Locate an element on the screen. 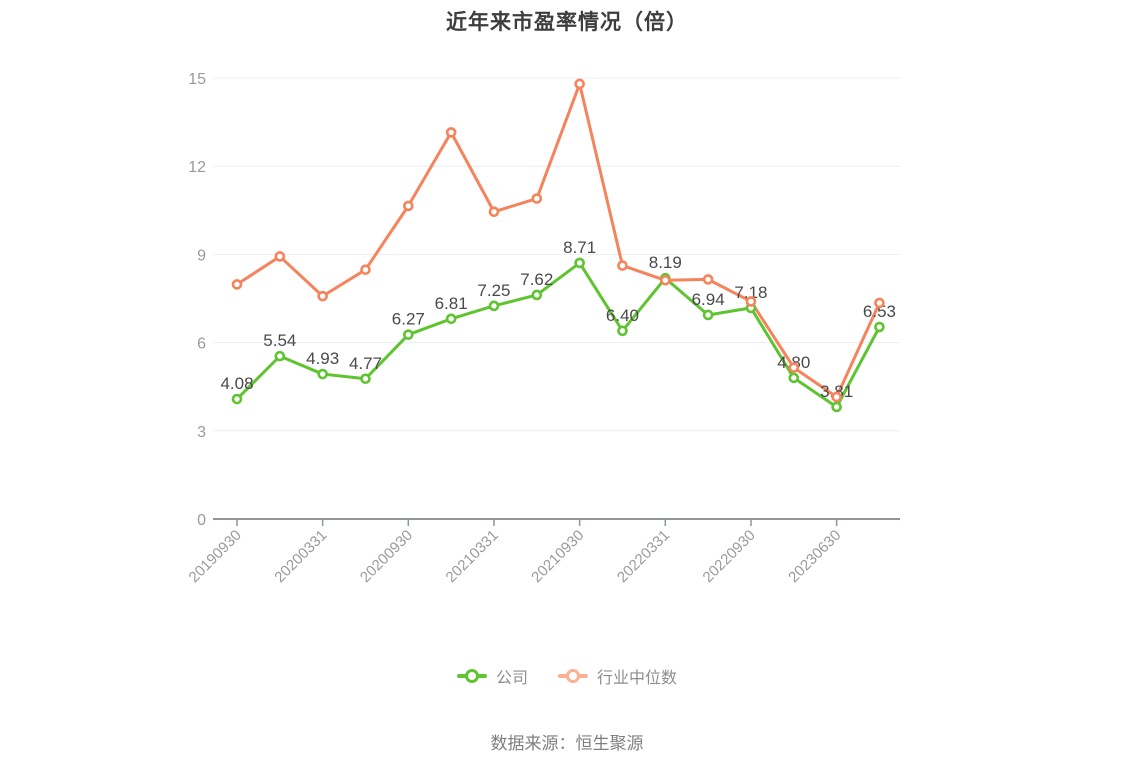 This screenshot has height=766, width=1134. x-axis-tick-label: 20210930 is located at coordinates (557, 556).